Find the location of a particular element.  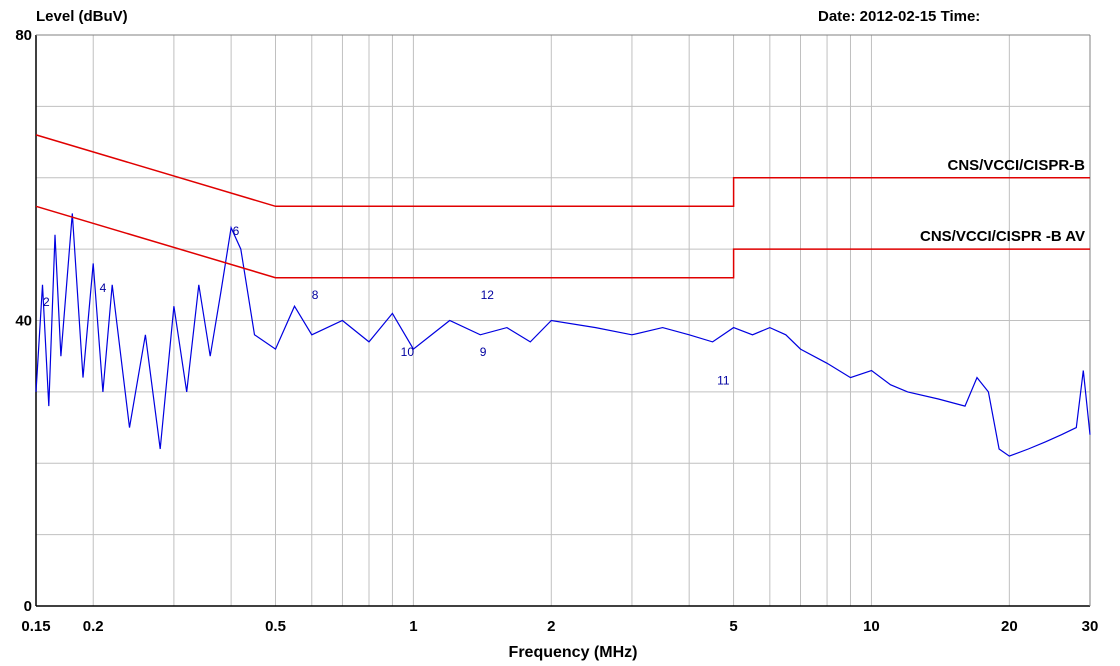

x-tick-label: 30 is located at coordinates (1090, 626).